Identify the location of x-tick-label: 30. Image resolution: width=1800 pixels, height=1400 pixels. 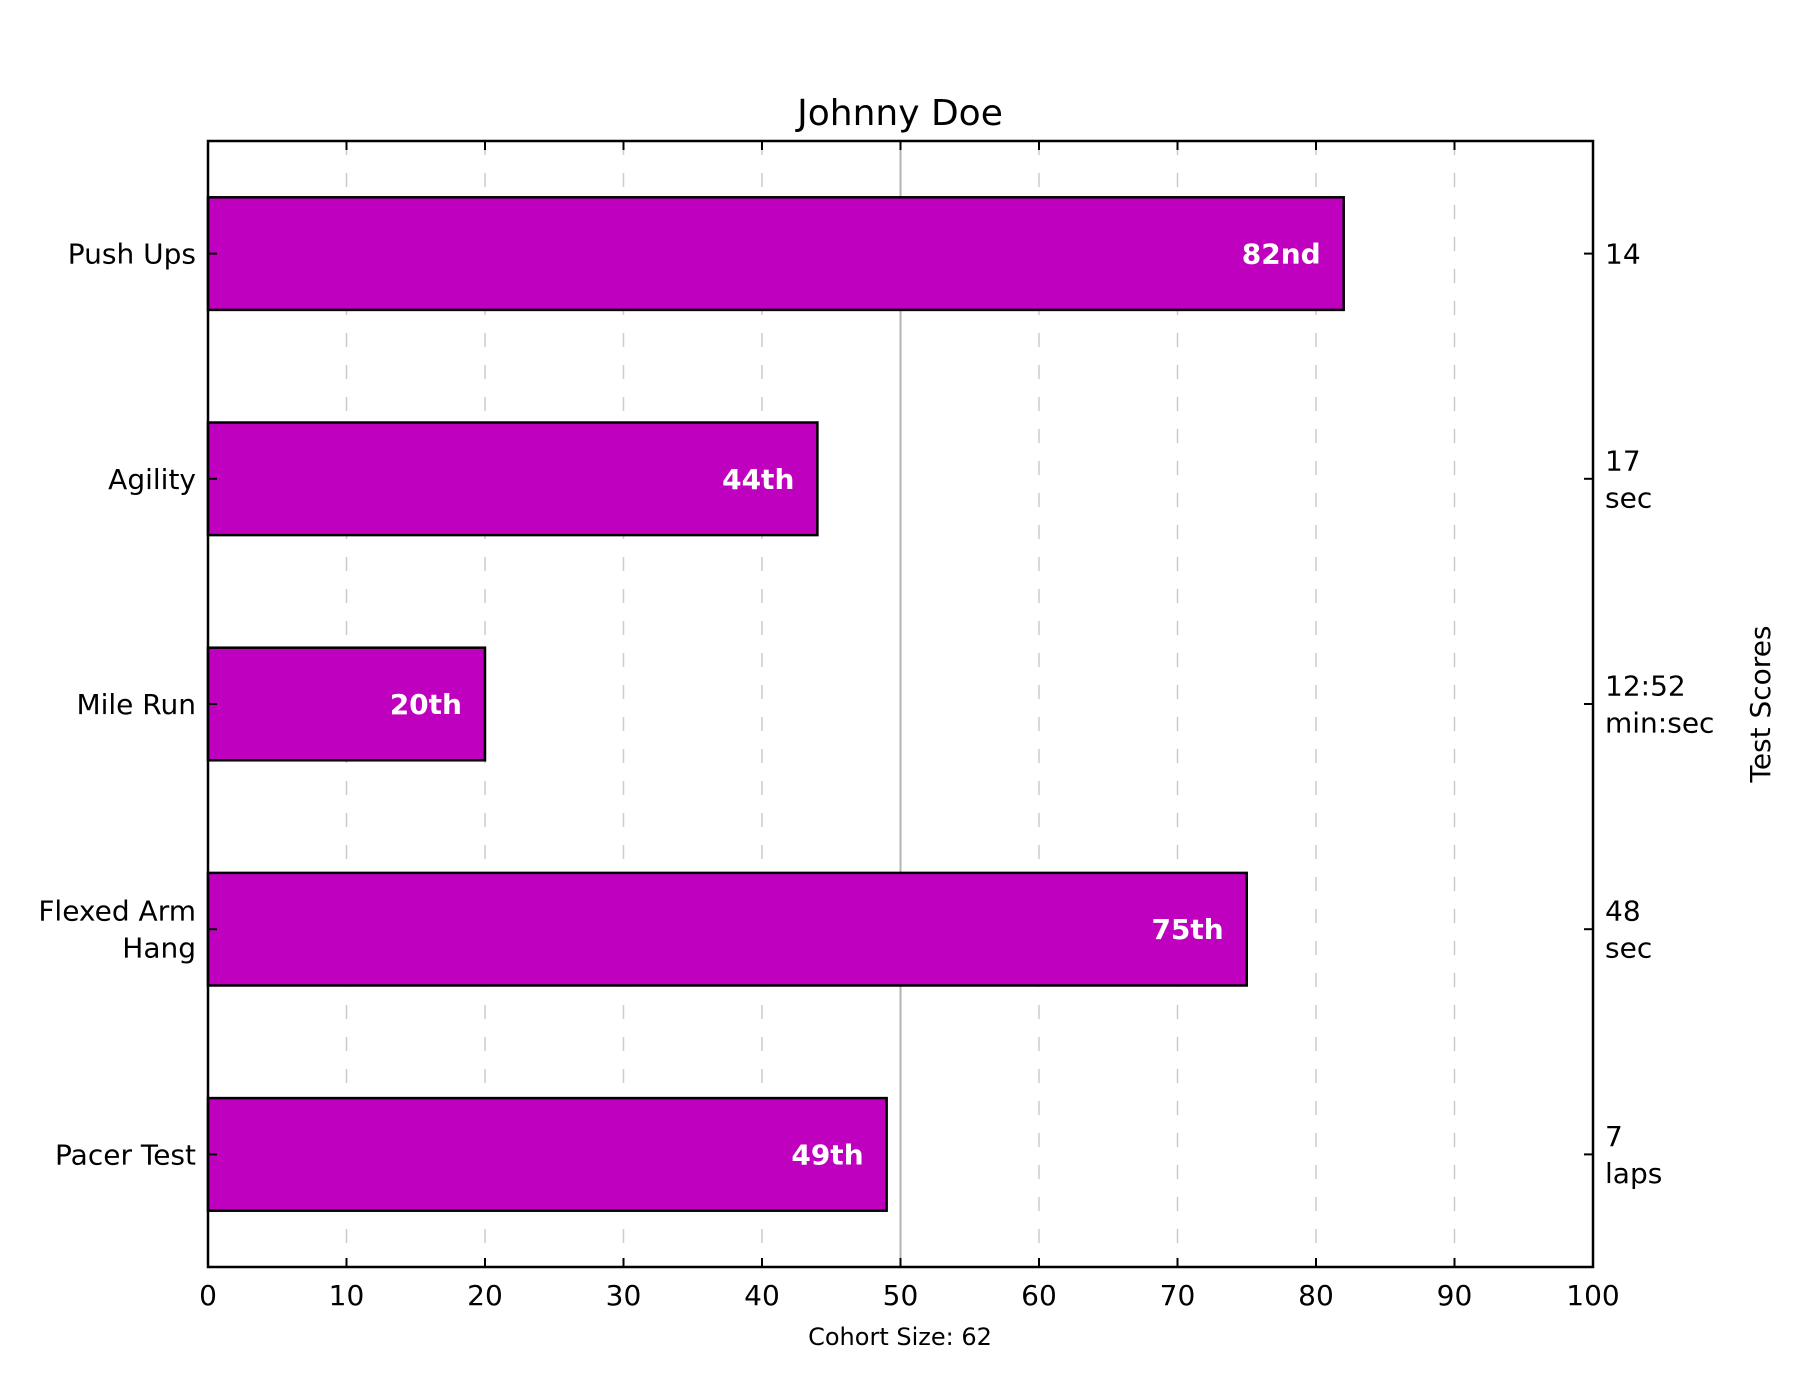
(624, 1295).